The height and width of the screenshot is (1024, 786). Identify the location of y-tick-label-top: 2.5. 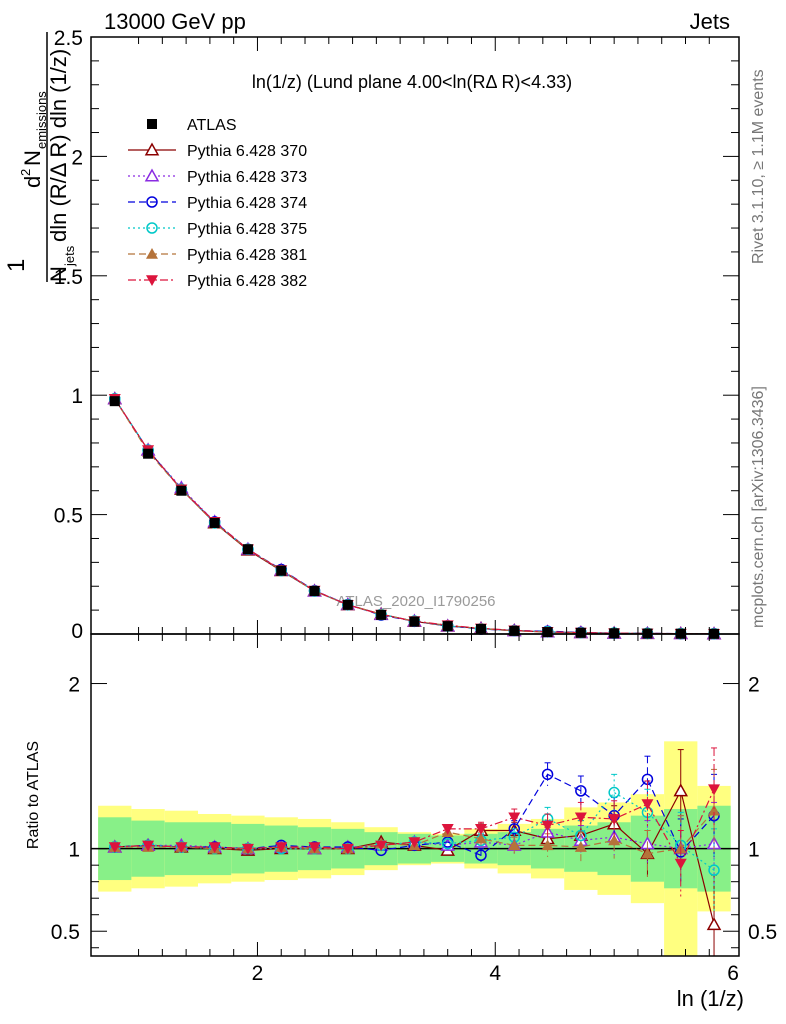
(68, 38).